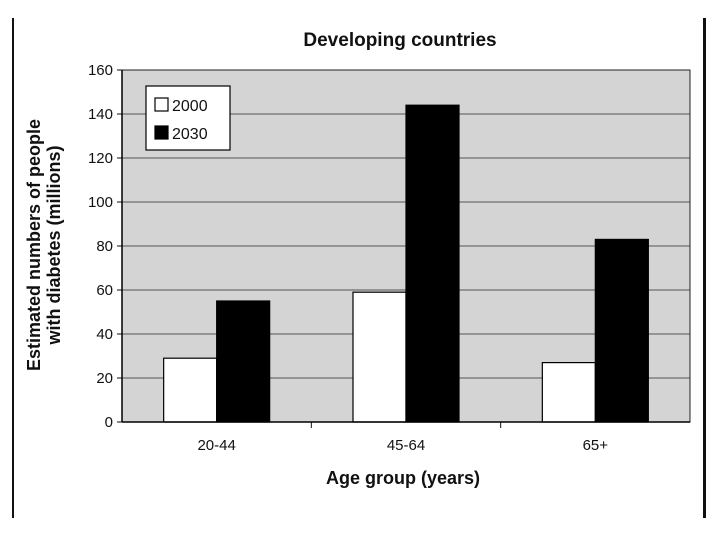 Image resolution: width=720 pixels, height=540 pixels. Describe the element at coordinates (190, 134) in the screenshot. I see `legend-label-2030: 2030` at that location.